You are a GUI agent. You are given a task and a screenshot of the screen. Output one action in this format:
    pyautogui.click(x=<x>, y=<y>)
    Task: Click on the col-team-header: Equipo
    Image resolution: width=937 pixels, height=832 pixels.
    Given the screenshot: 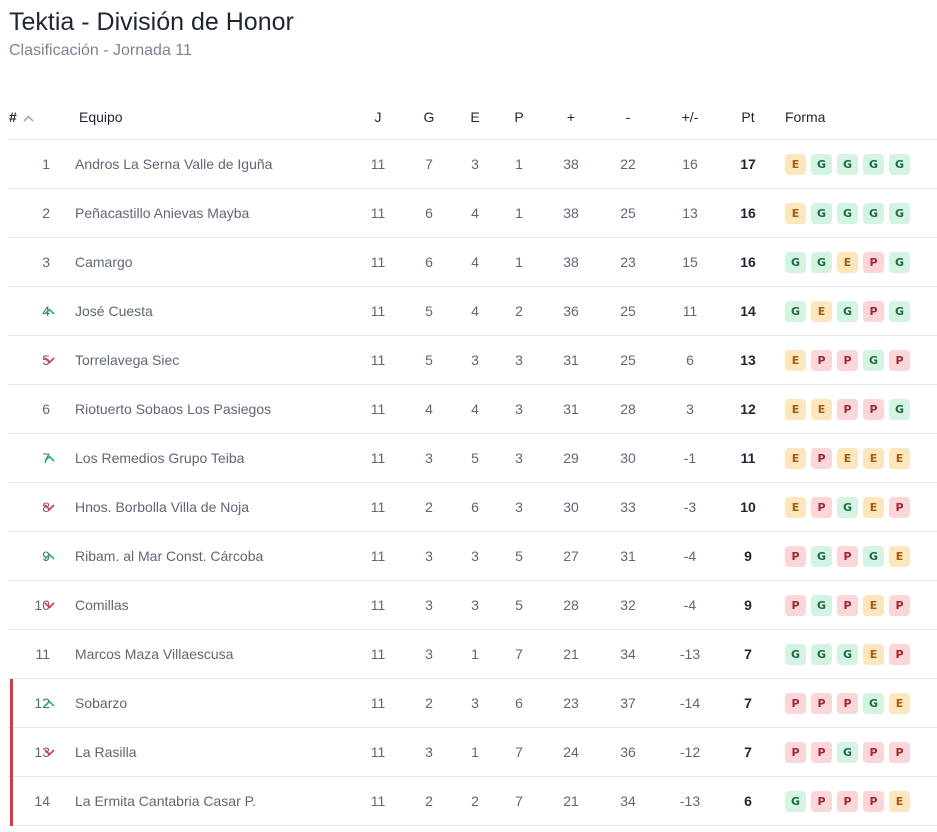 What is the action you would take?
    pyautogui.click(x=101, y=116)
    